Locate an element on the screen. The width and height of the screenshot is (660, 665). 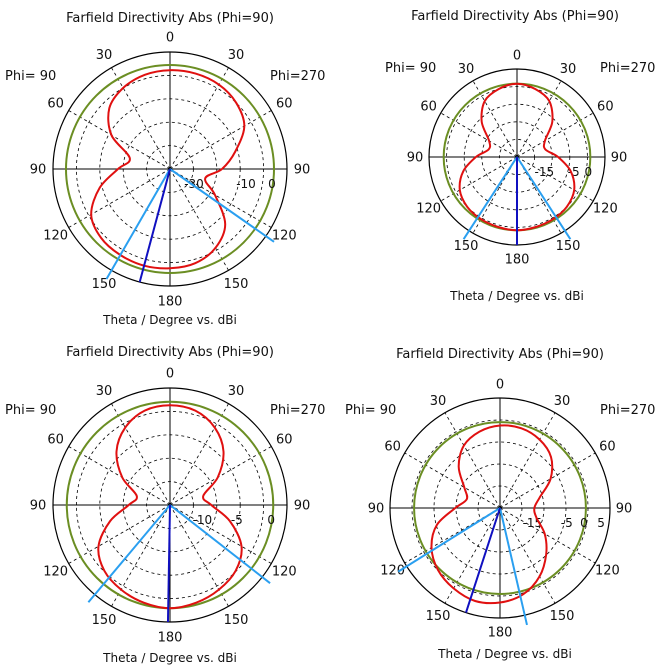
radial-tick-label: -10 is located at coordinates (246, 184).